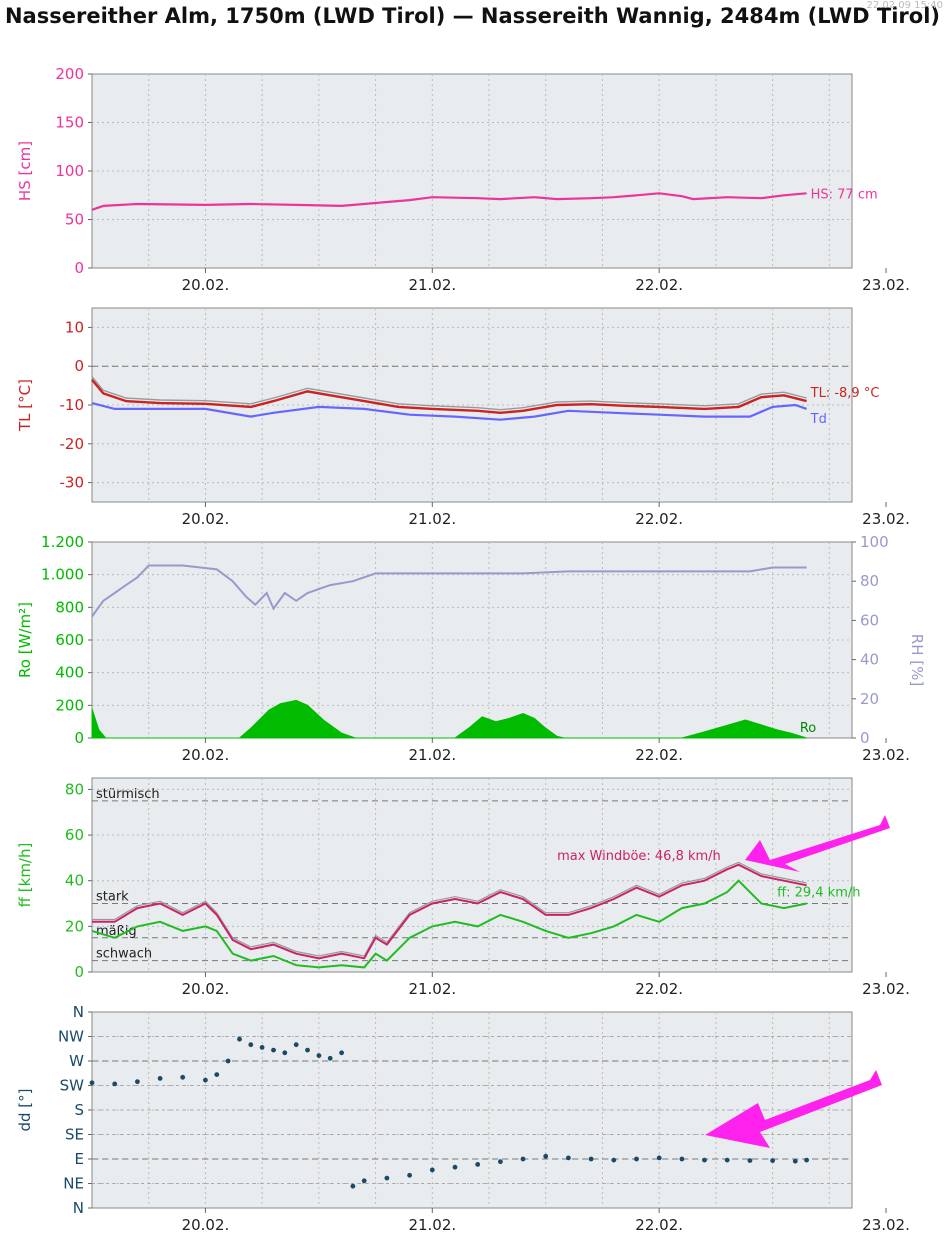 The height and width of the screenshot is (1240, 945). Describe the element at coordinates (869, 699) in the screenshot. I see `y2-tick-label: 20` at that location.